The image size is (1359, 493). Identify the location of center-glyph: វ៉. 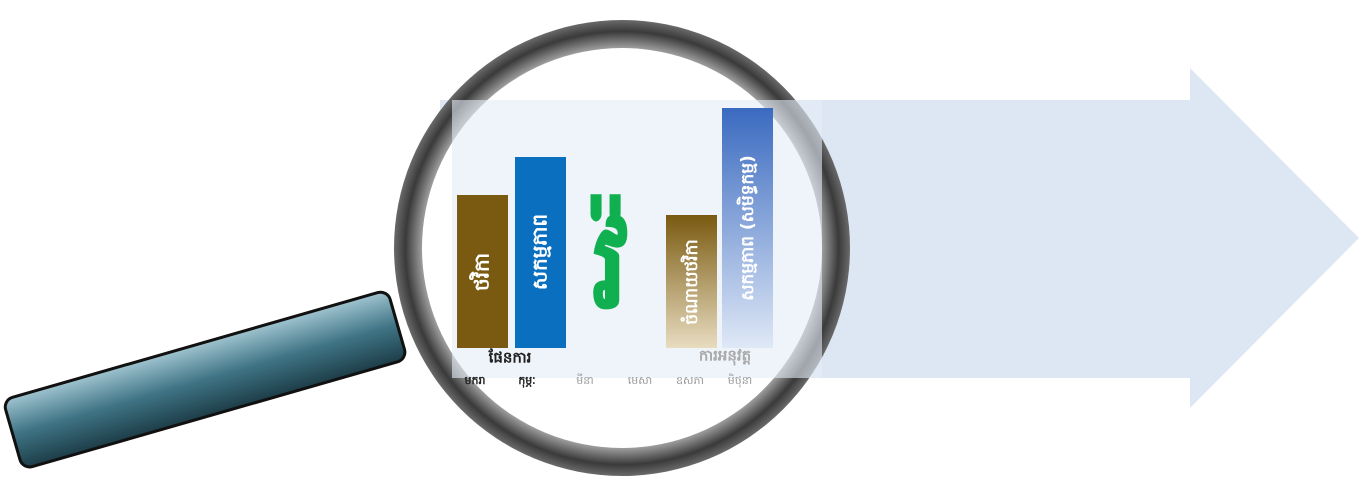
(609, 265).